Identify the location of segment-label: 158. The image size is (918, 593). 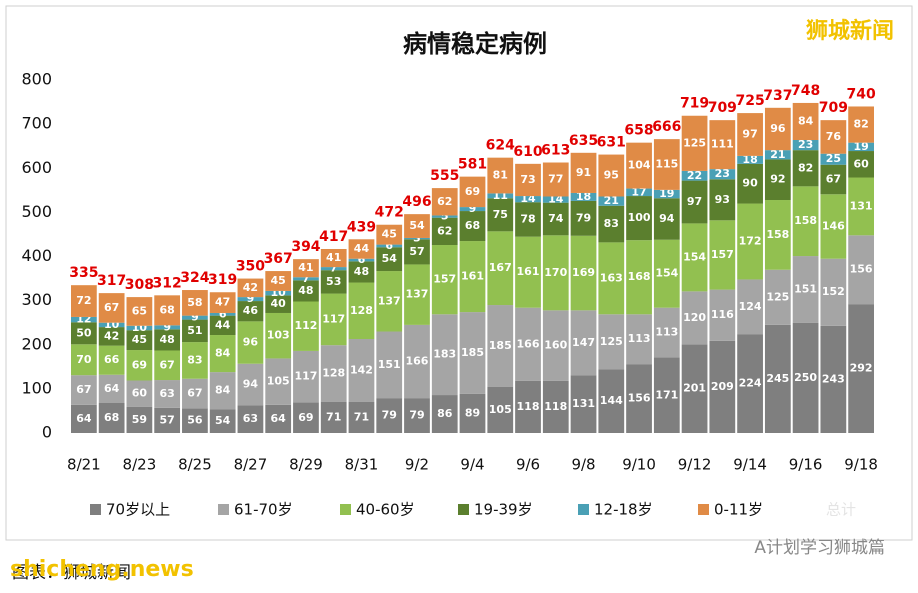
(777, 234).